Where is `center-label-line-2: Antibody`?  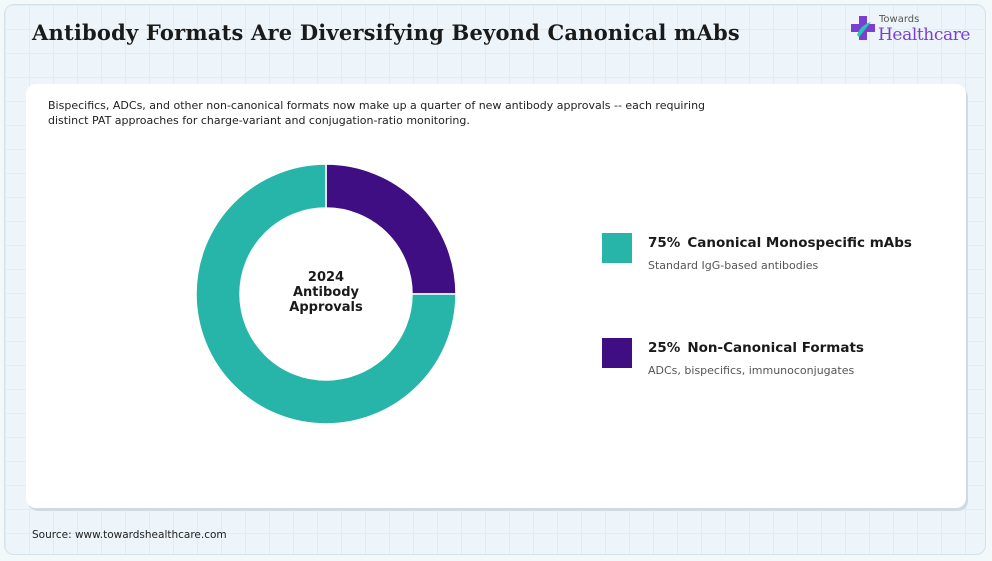 center-label-line-2: Antibody is located at coordinates (325, 292).